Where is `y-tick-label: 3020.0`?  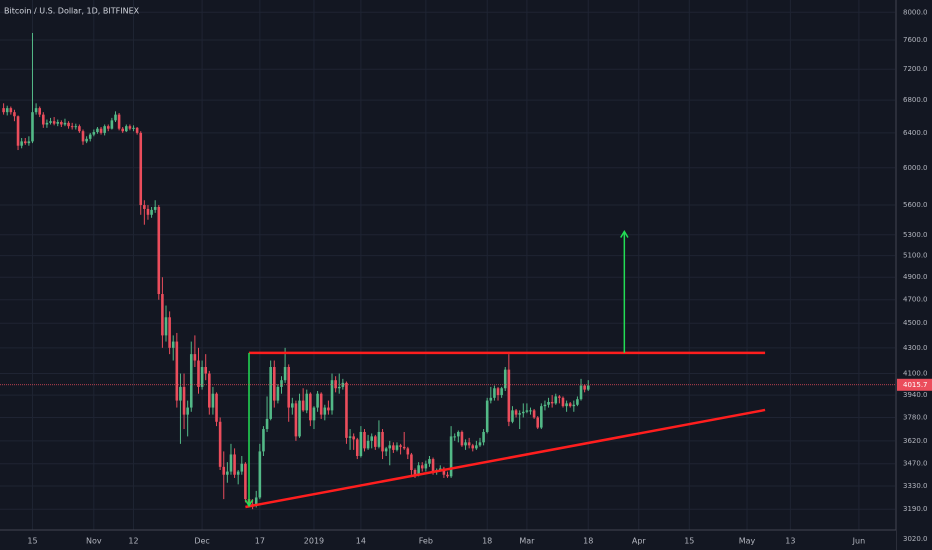
y-tick-label: 3020.0 is located at coordinates (915, 539).